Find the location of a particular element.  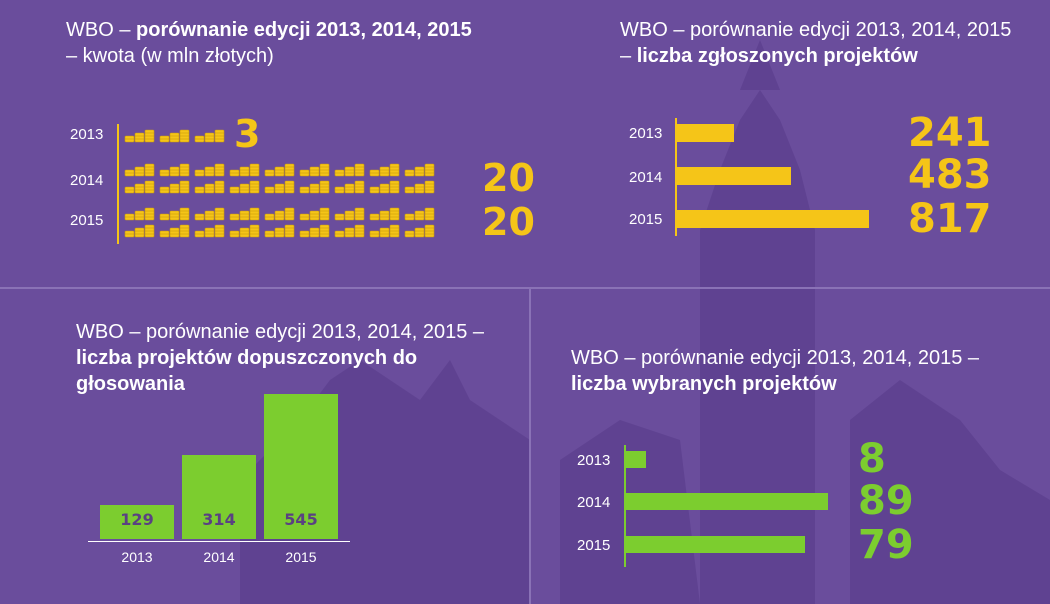

submitted-year-label: 2013 is located at coordinates (646, 133).